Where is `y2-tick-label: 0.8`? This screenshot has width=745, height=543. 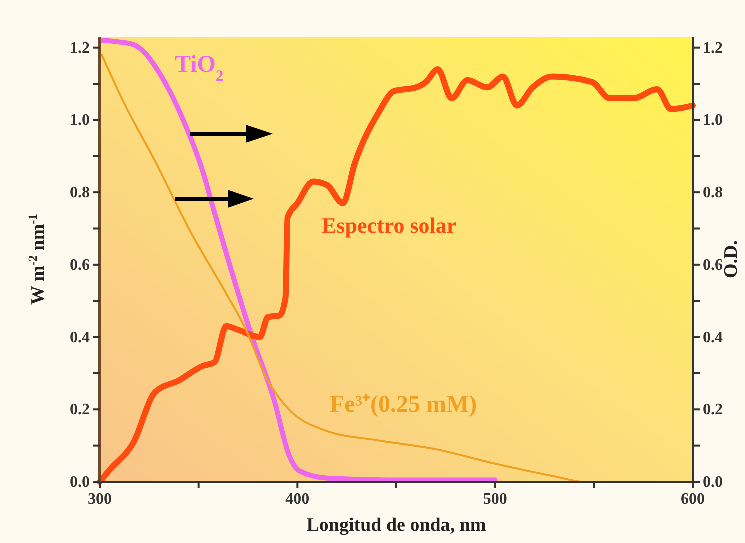
y2-tick-label: 0.8 is located at coordinates (713, 193).